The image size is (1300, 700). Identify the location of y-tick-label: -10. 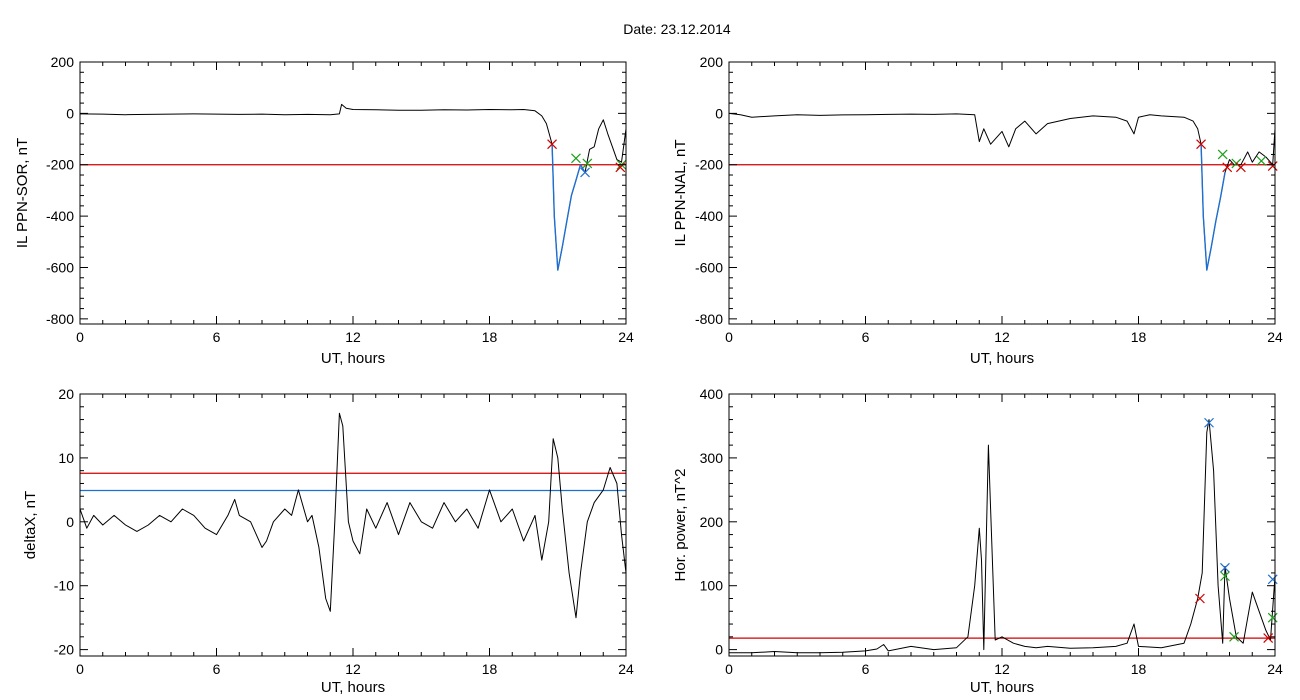
(64, 586).